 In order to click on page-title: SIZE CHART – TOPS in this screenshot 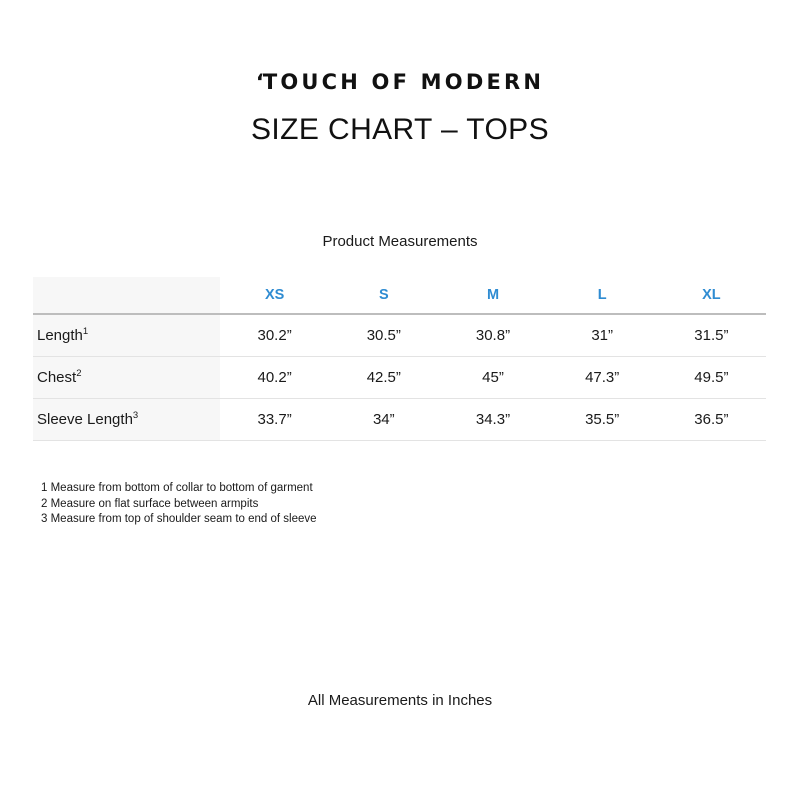, I will do `click(399, 129)`.